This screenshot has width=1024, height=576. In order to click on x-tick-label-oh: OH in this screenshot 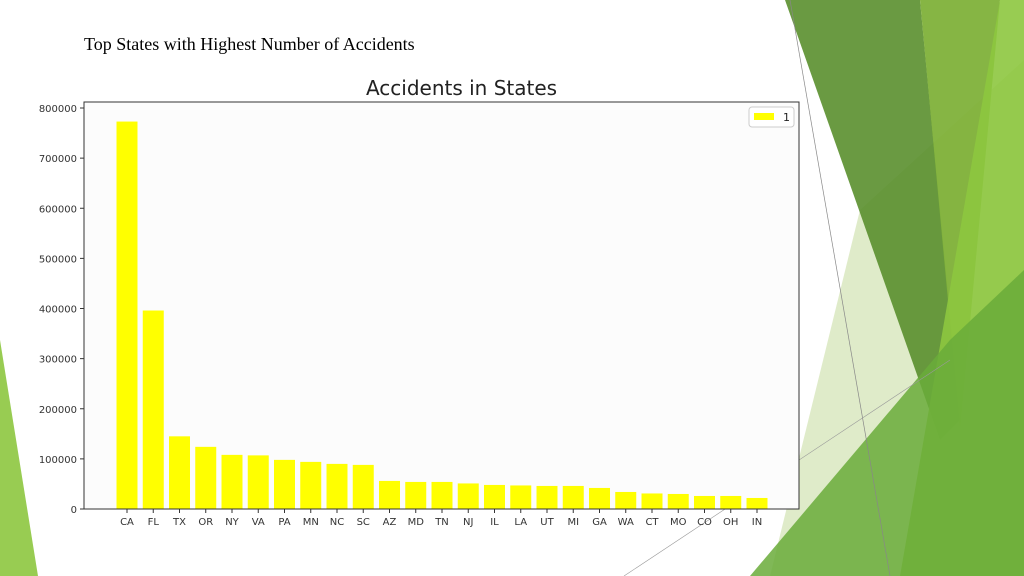, I will do `click(730, 522)`.